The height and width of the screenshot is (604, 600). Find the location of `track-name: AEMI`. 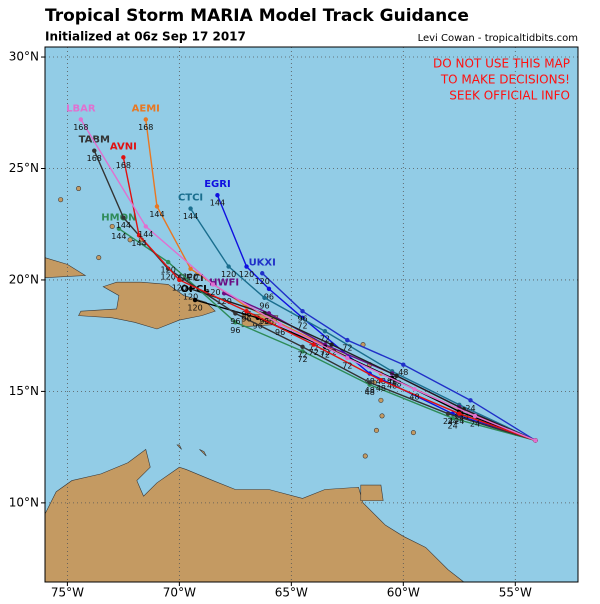

track-name: AEMI is located at coordinates (146, 108).